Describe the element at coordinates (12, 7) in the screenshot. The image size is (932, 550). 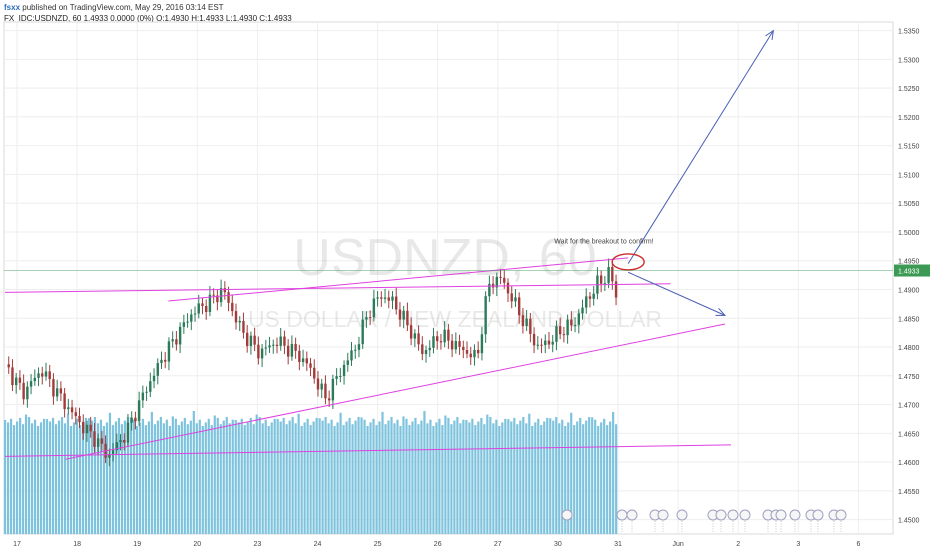
I see `author-name: fsxx` at that location.